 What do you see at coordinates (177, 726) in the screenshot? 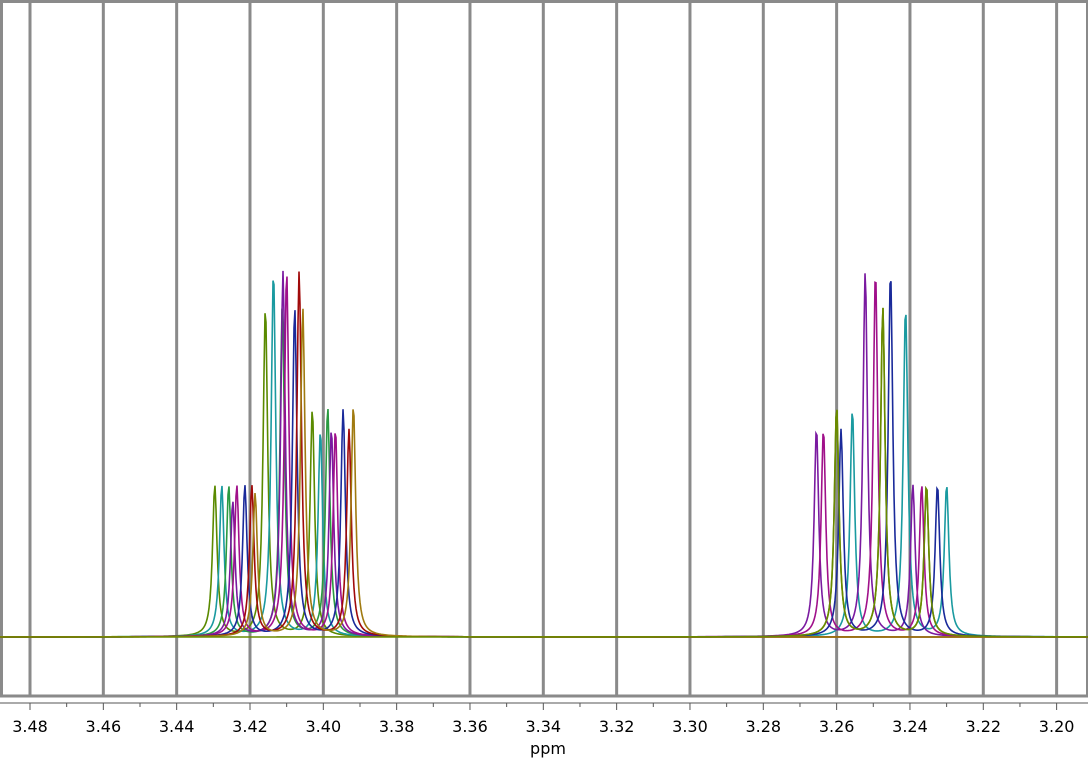
I see `tick-label: 3.44` at bounding box center [177, 726].